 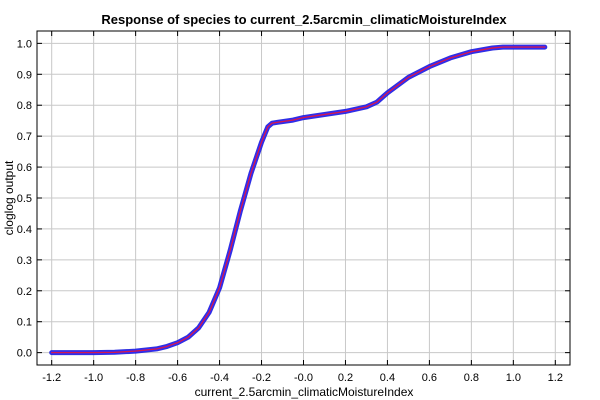 I want to click on x-tick-label: 1.0, so click(x=513, y=378).